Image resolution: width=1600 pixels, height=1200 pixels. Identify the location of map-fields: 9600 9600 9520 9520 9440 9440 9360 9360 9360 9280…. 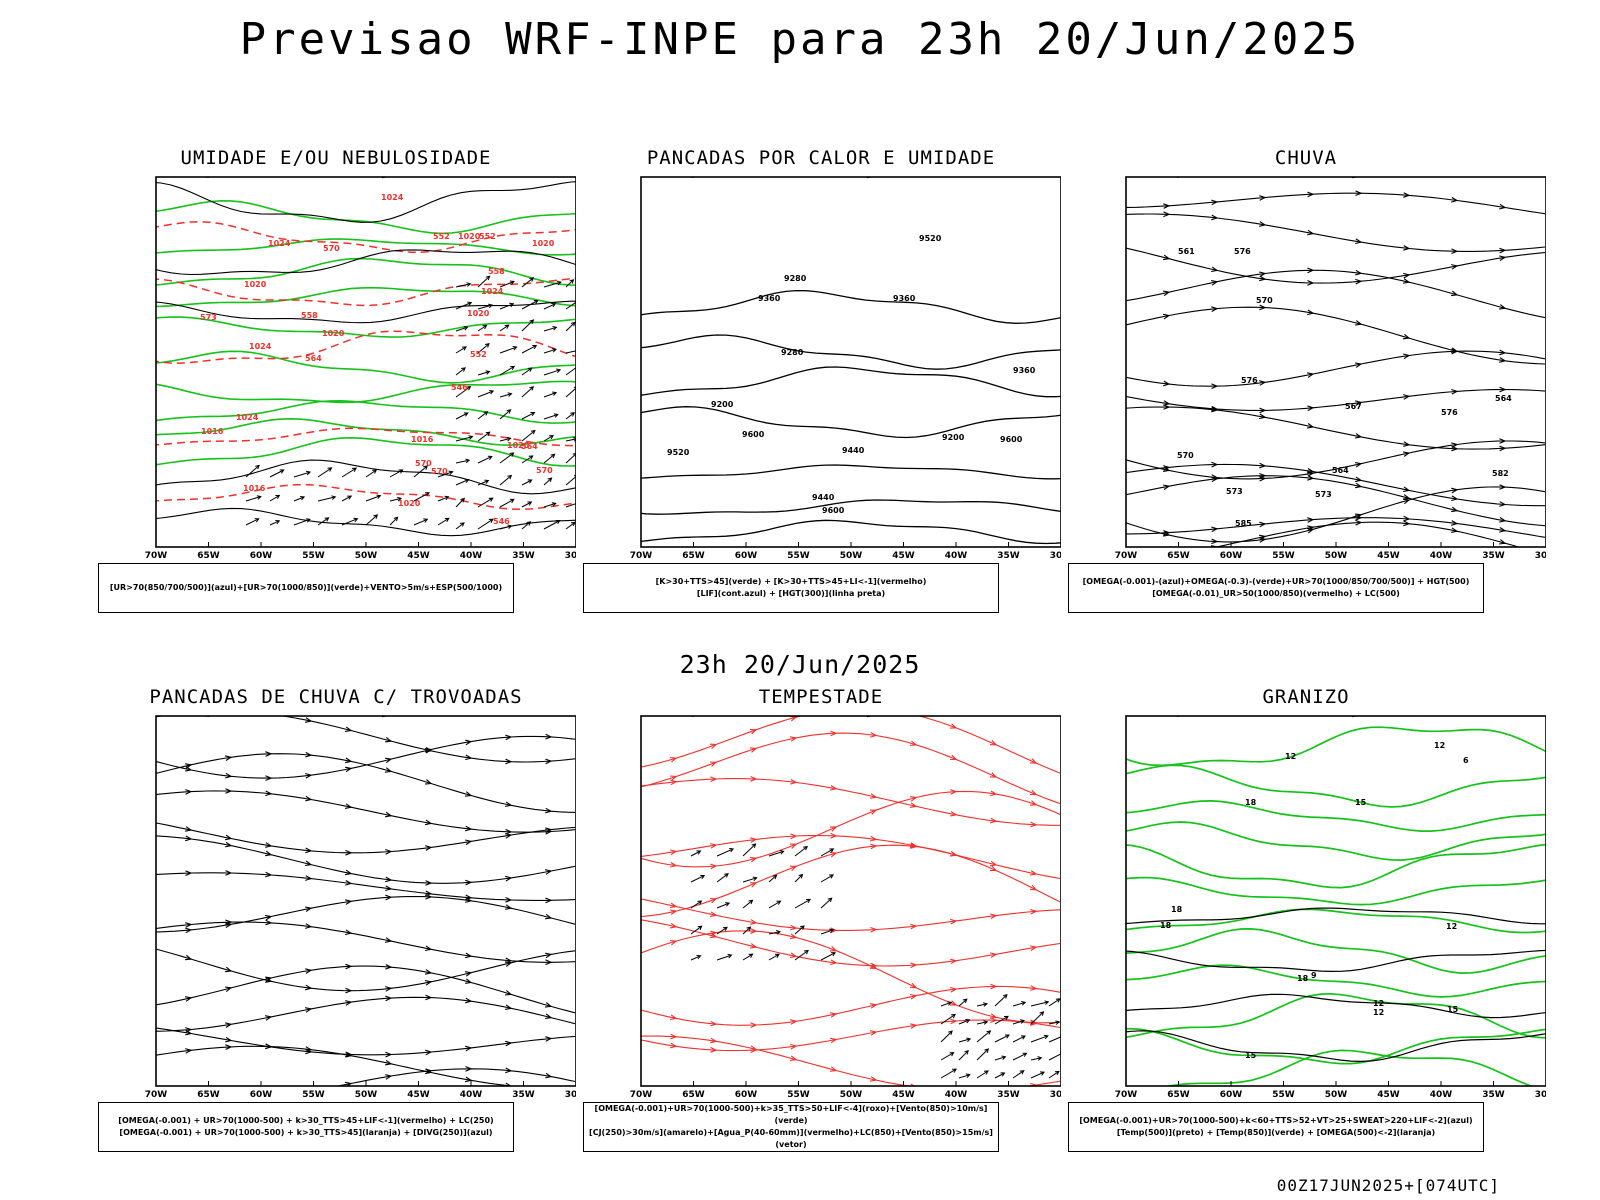
(851, 362).